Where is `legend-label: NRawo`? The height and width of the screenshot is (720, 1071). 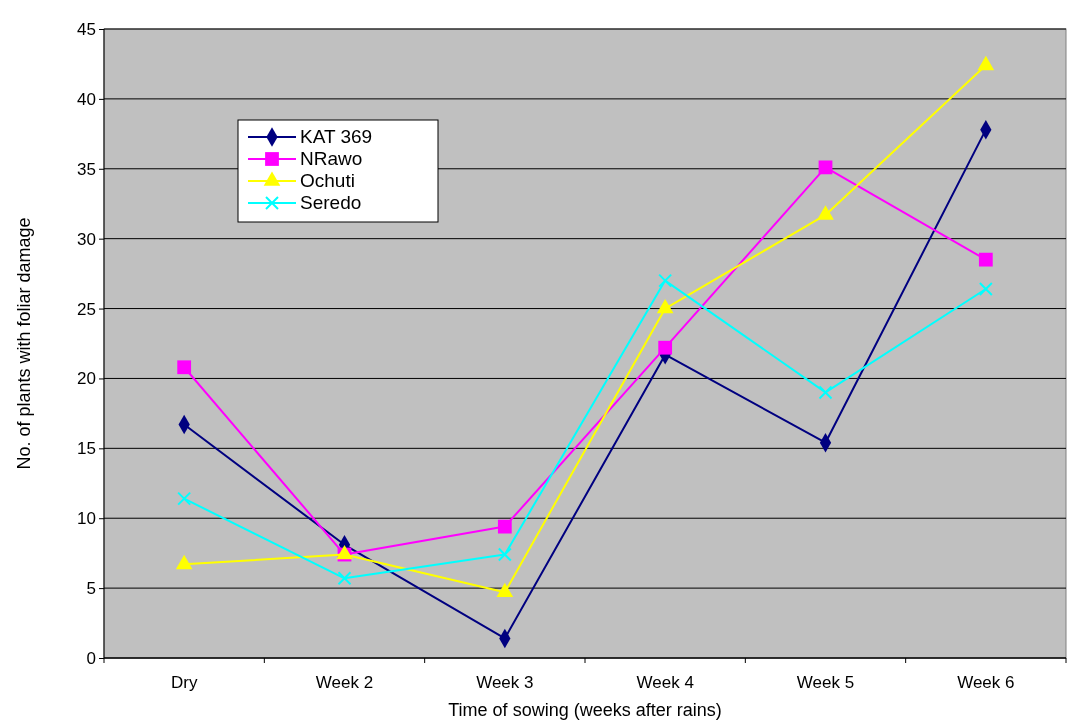 legend-label: NRawo is located at coordinates (331, 158).